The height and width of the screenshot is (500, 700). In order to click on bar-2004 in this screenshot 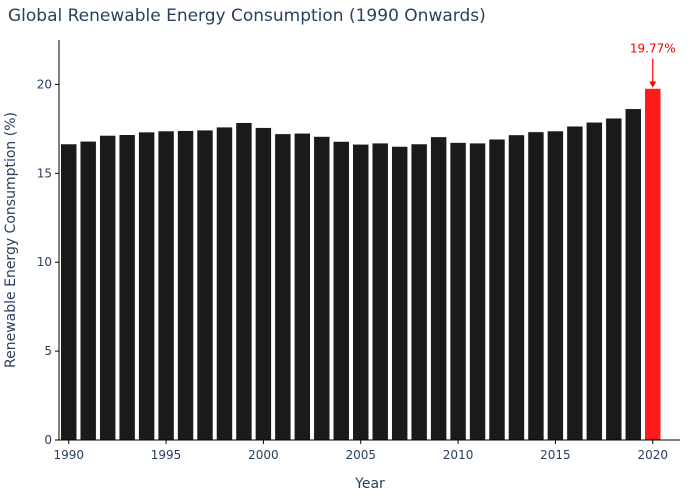, I will do `click(341, 291)`.